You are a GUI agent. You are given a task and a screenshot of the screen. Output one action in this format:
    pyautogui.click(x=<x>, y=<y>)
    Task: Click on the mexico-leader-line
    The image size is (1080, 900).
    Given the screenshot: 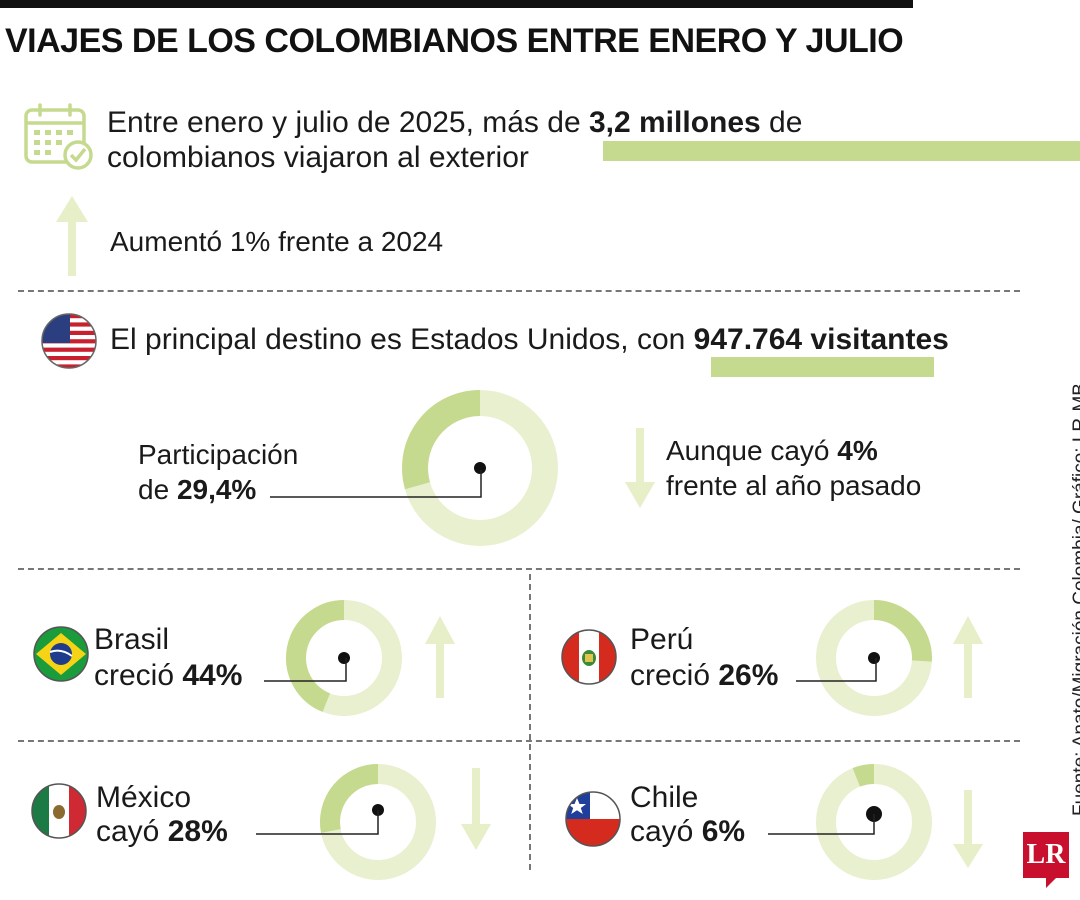 What is the action you would take?
    pyautogui.click(x=317, y=822)
    